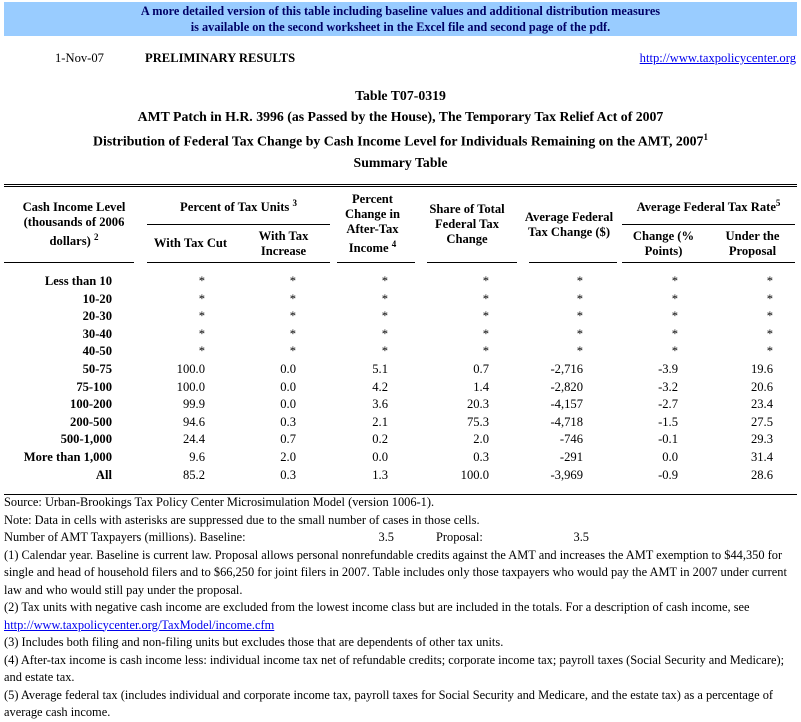 The image size is (801, 722). I want to click on table-cell: -2,716, so click(566, 368).